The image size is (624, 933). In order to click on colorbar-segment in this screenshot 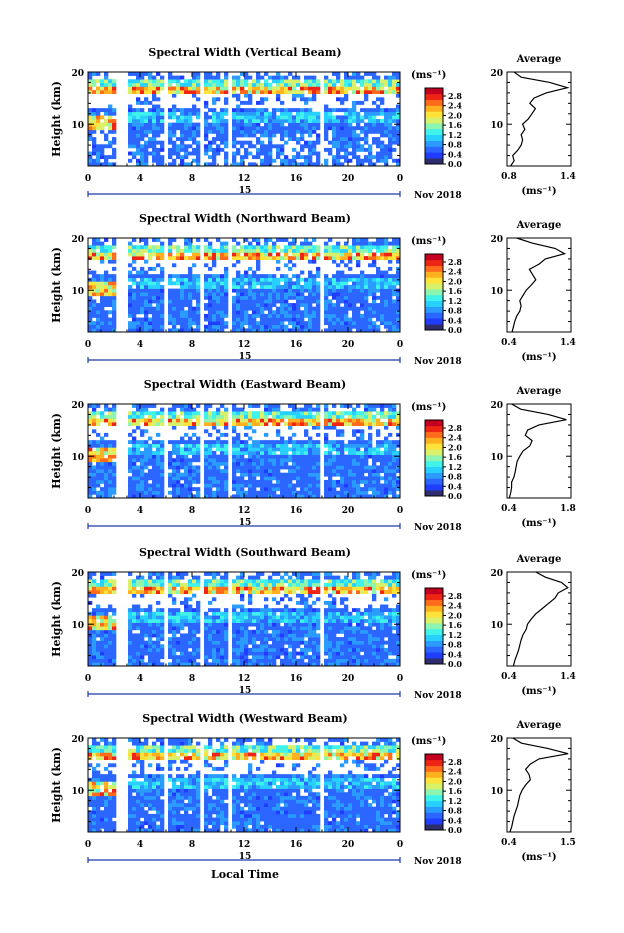, I will do `click(434, 286)`.